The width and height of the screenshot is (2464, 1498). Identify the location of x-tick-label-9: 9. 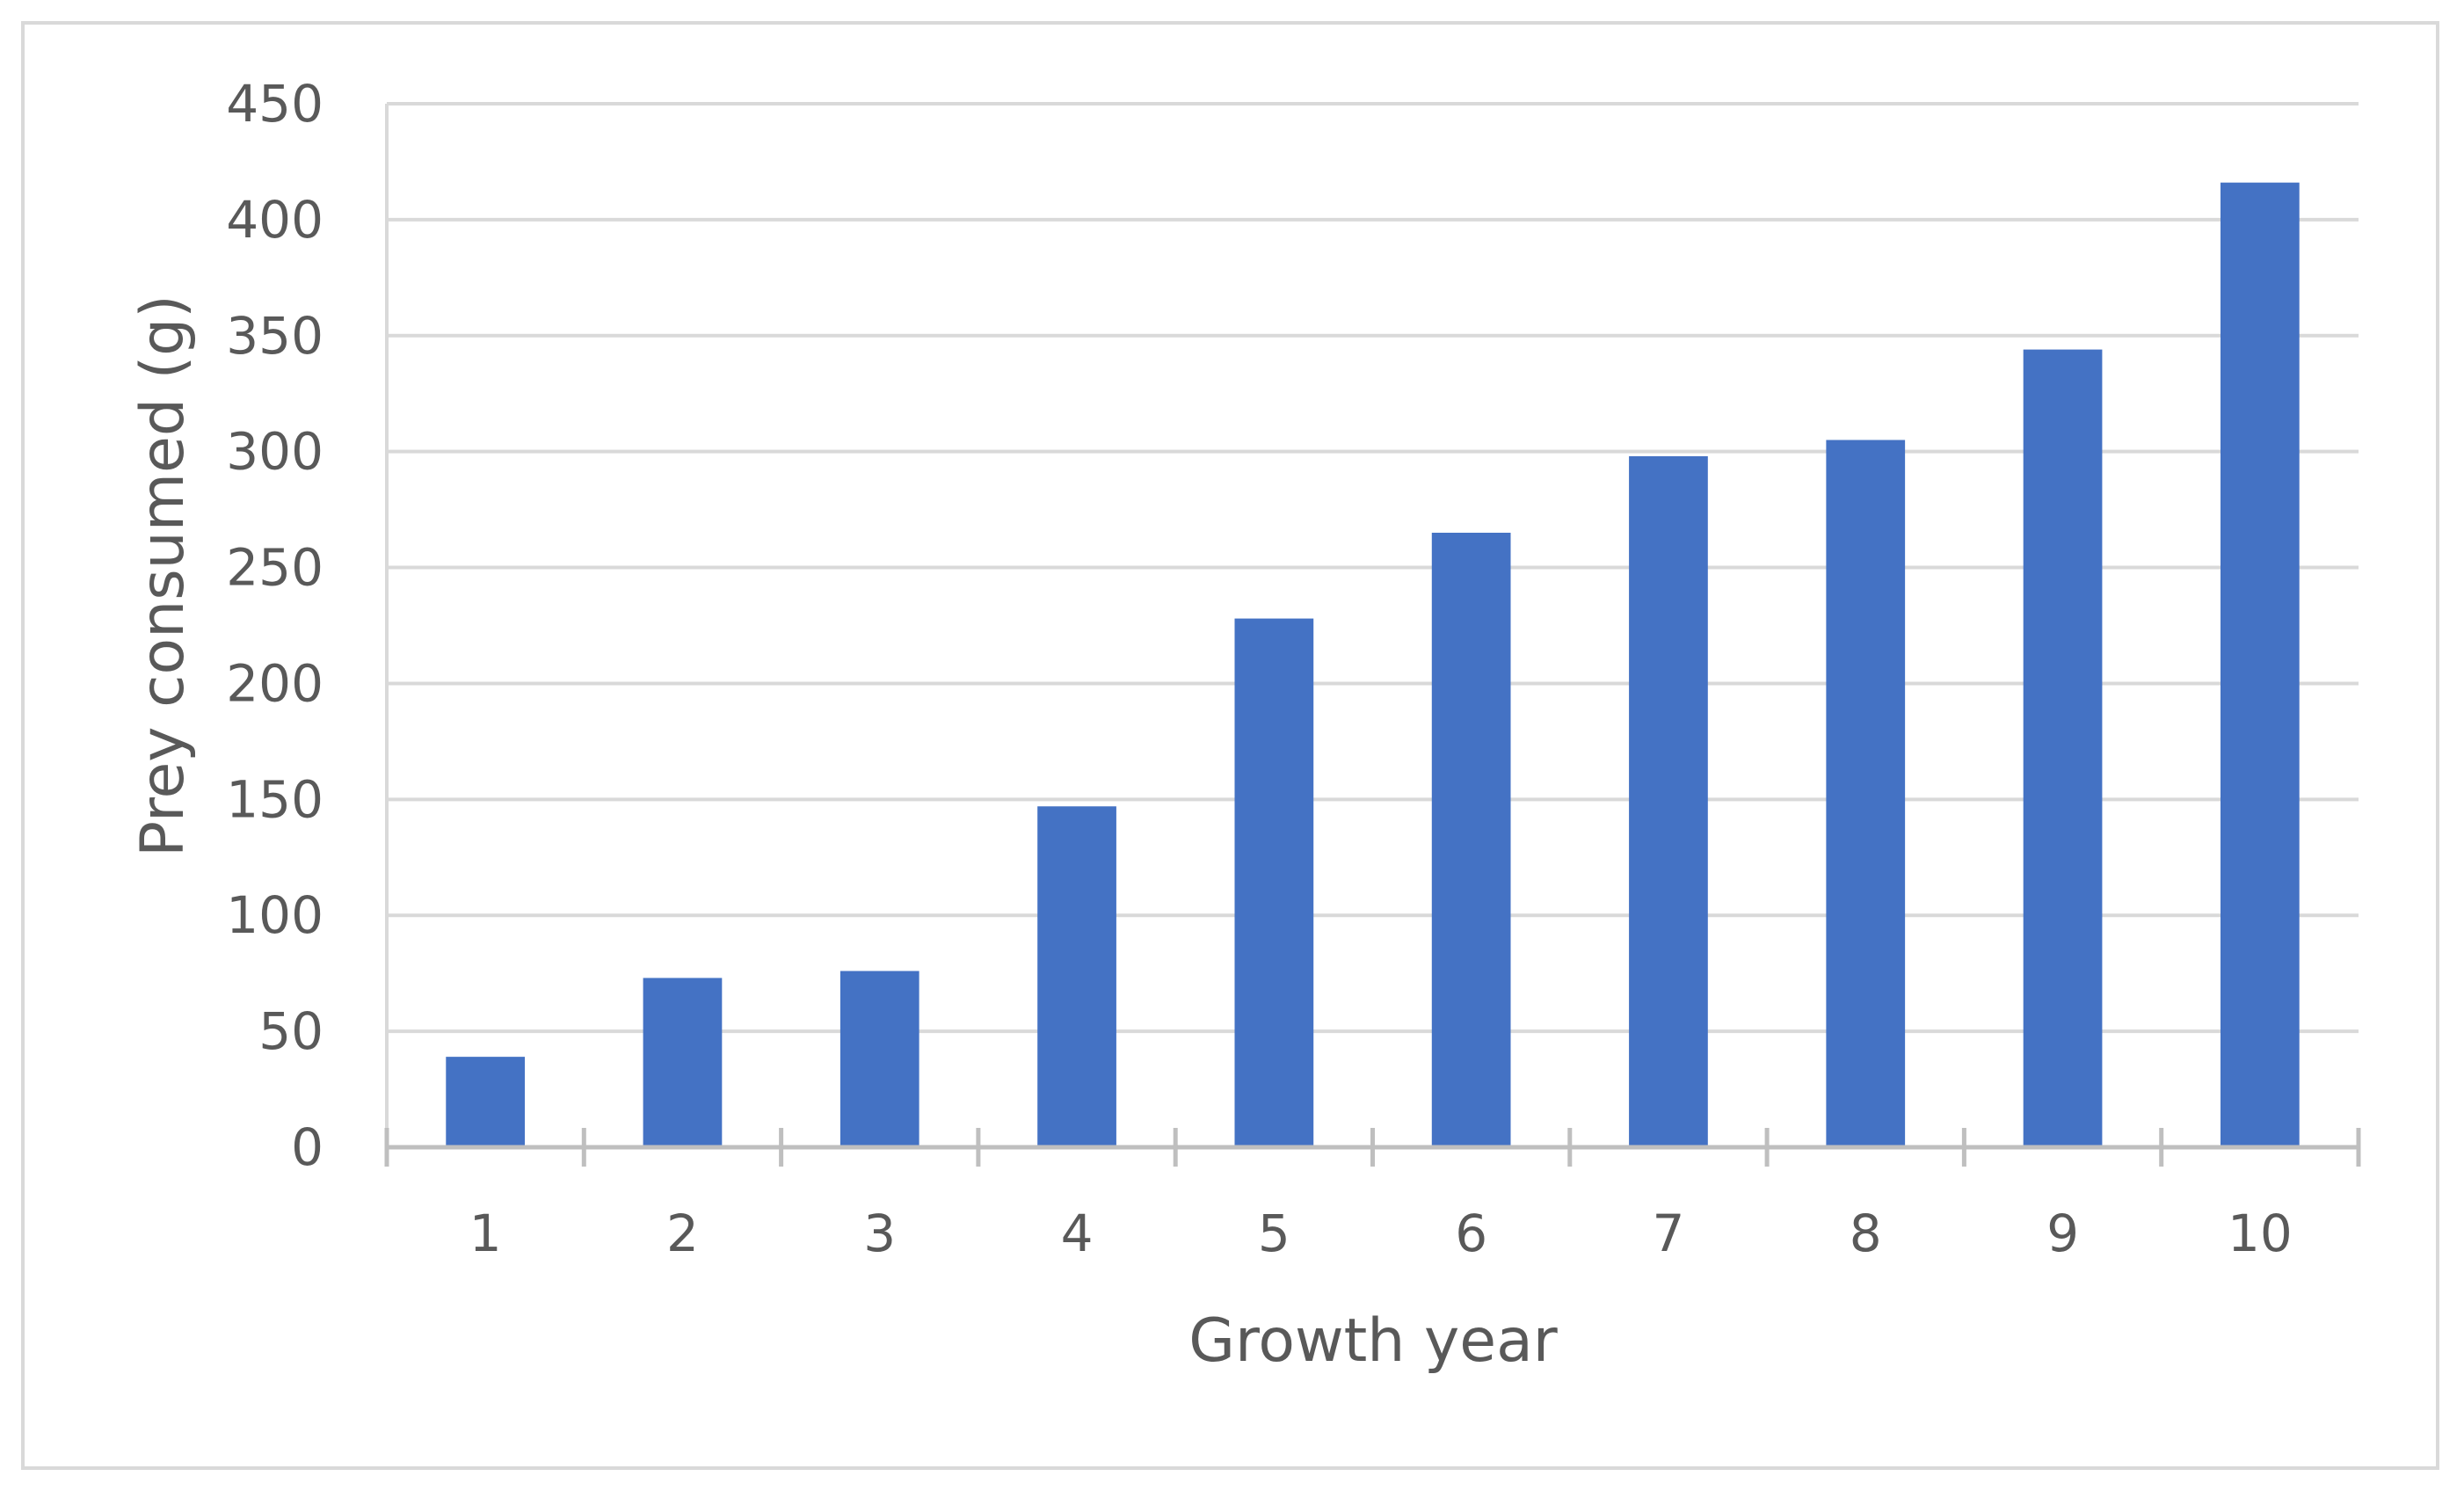
(2062, 1233).